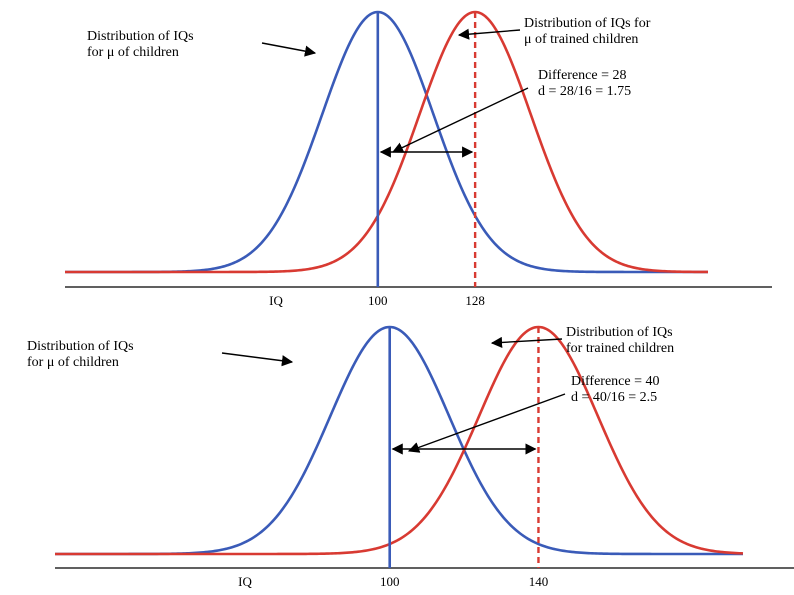 The height and width of the screenshot is (595, 794). I want to click on trained-annotation-line-2: μ of trained children, so click(581, 39).